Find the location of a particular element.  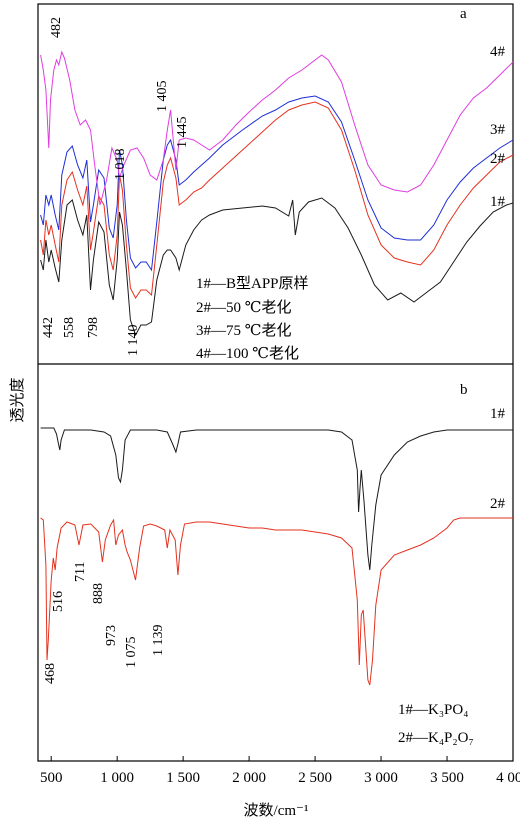

ann-a-558: 558 is located at coordinates (69, 327).